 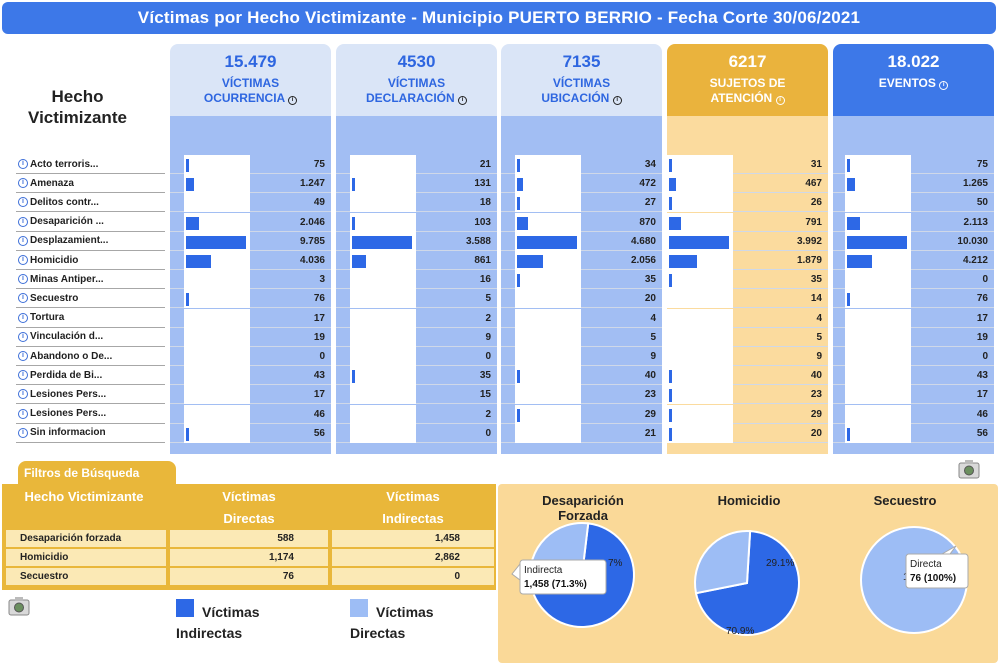 I want to click on table-cell: 4.680, so click(x=581, y=241).